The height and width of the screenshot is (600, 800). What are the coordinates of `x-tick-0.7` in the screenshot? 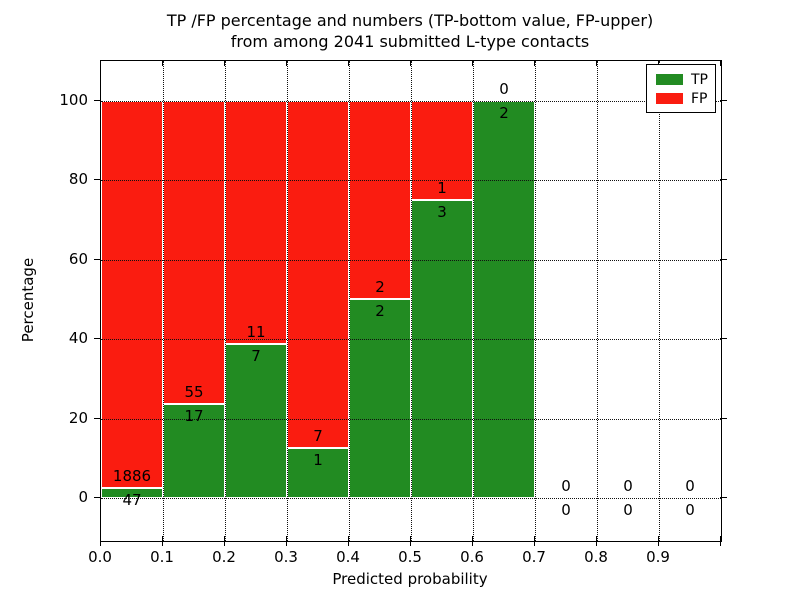 It's located at (534, 541).